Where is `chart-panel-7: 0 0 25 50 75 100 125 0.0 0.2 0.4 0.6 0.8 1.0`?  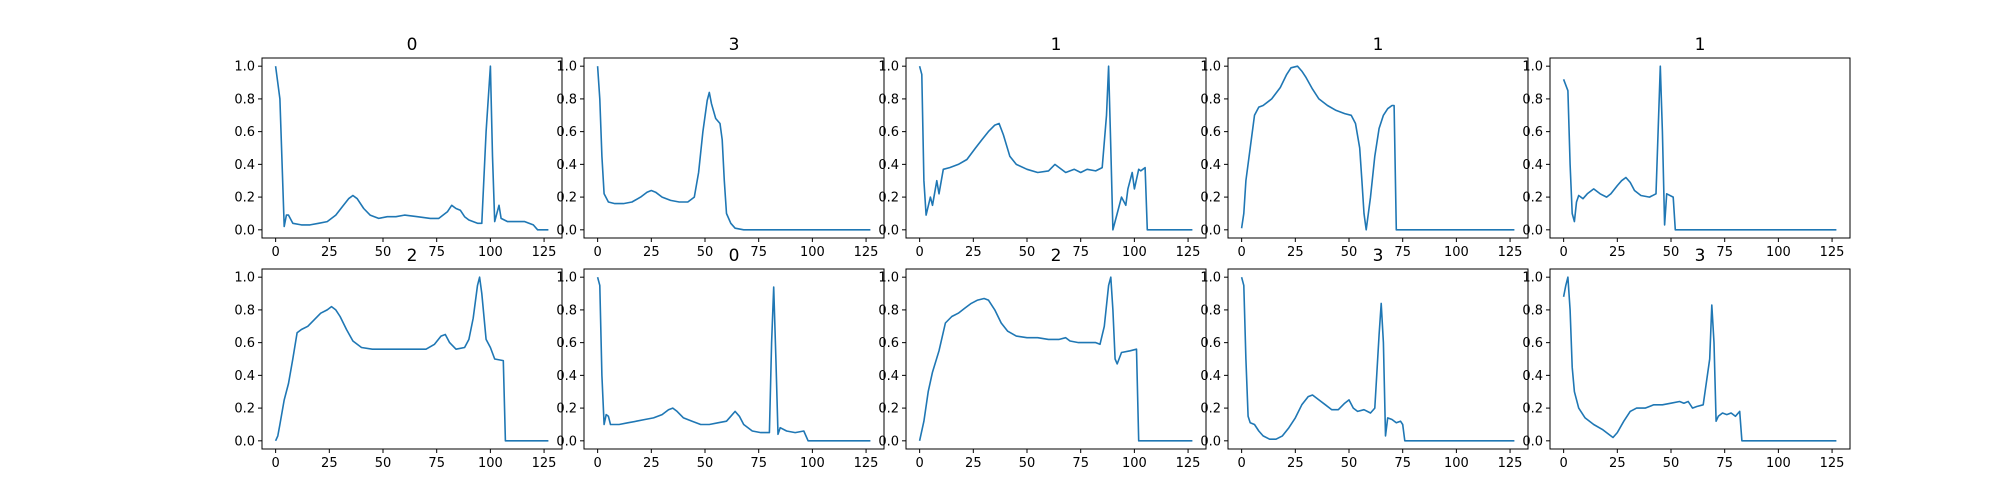 chart-panel-7: 0 0 25 50 75 100 125 0.0 0.2 0.4 0.6 0.8 1.0 is located at coordinates (720, 358).